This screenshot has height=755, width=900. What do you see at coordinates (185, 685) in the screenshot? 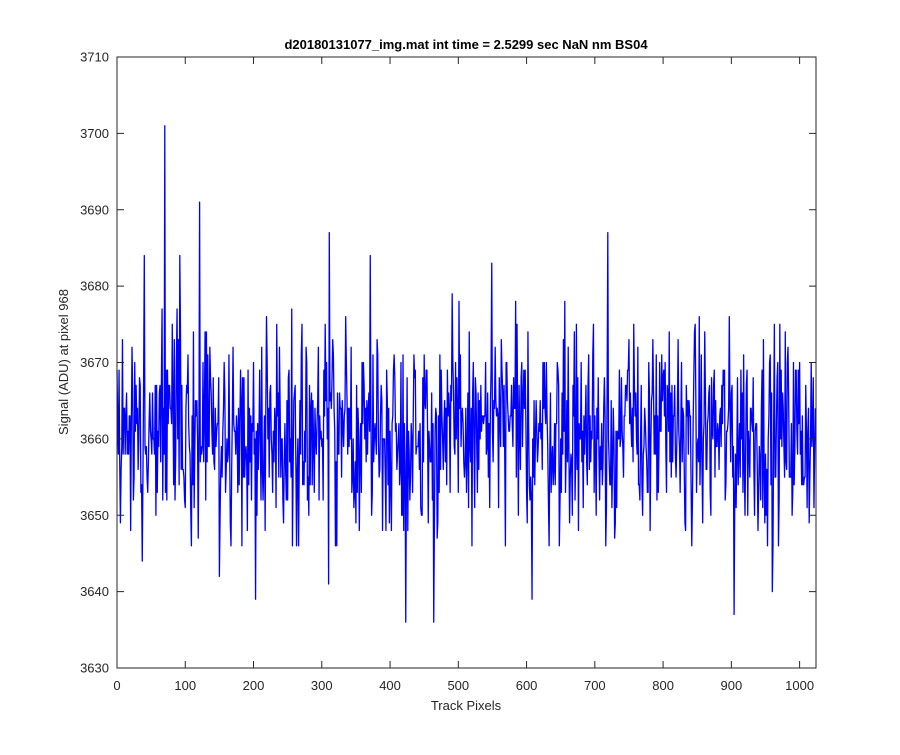
I see `x-tick-label: 100` at bounding box center [185, 685].